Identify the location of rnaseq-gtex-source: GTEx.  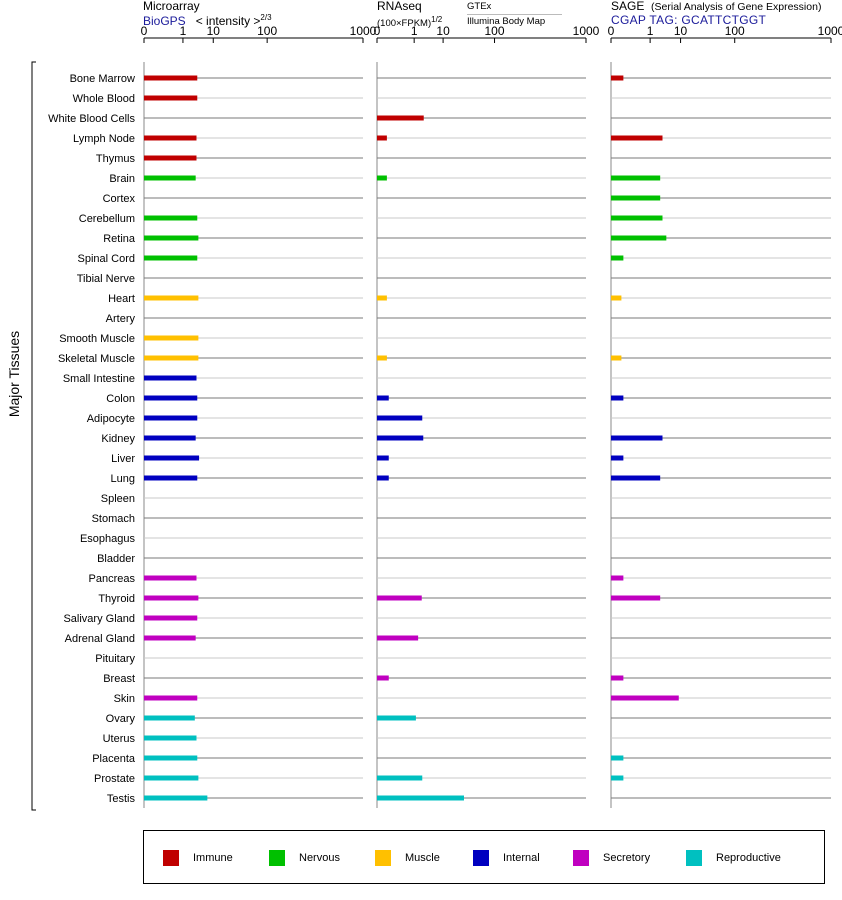
(479, 6).